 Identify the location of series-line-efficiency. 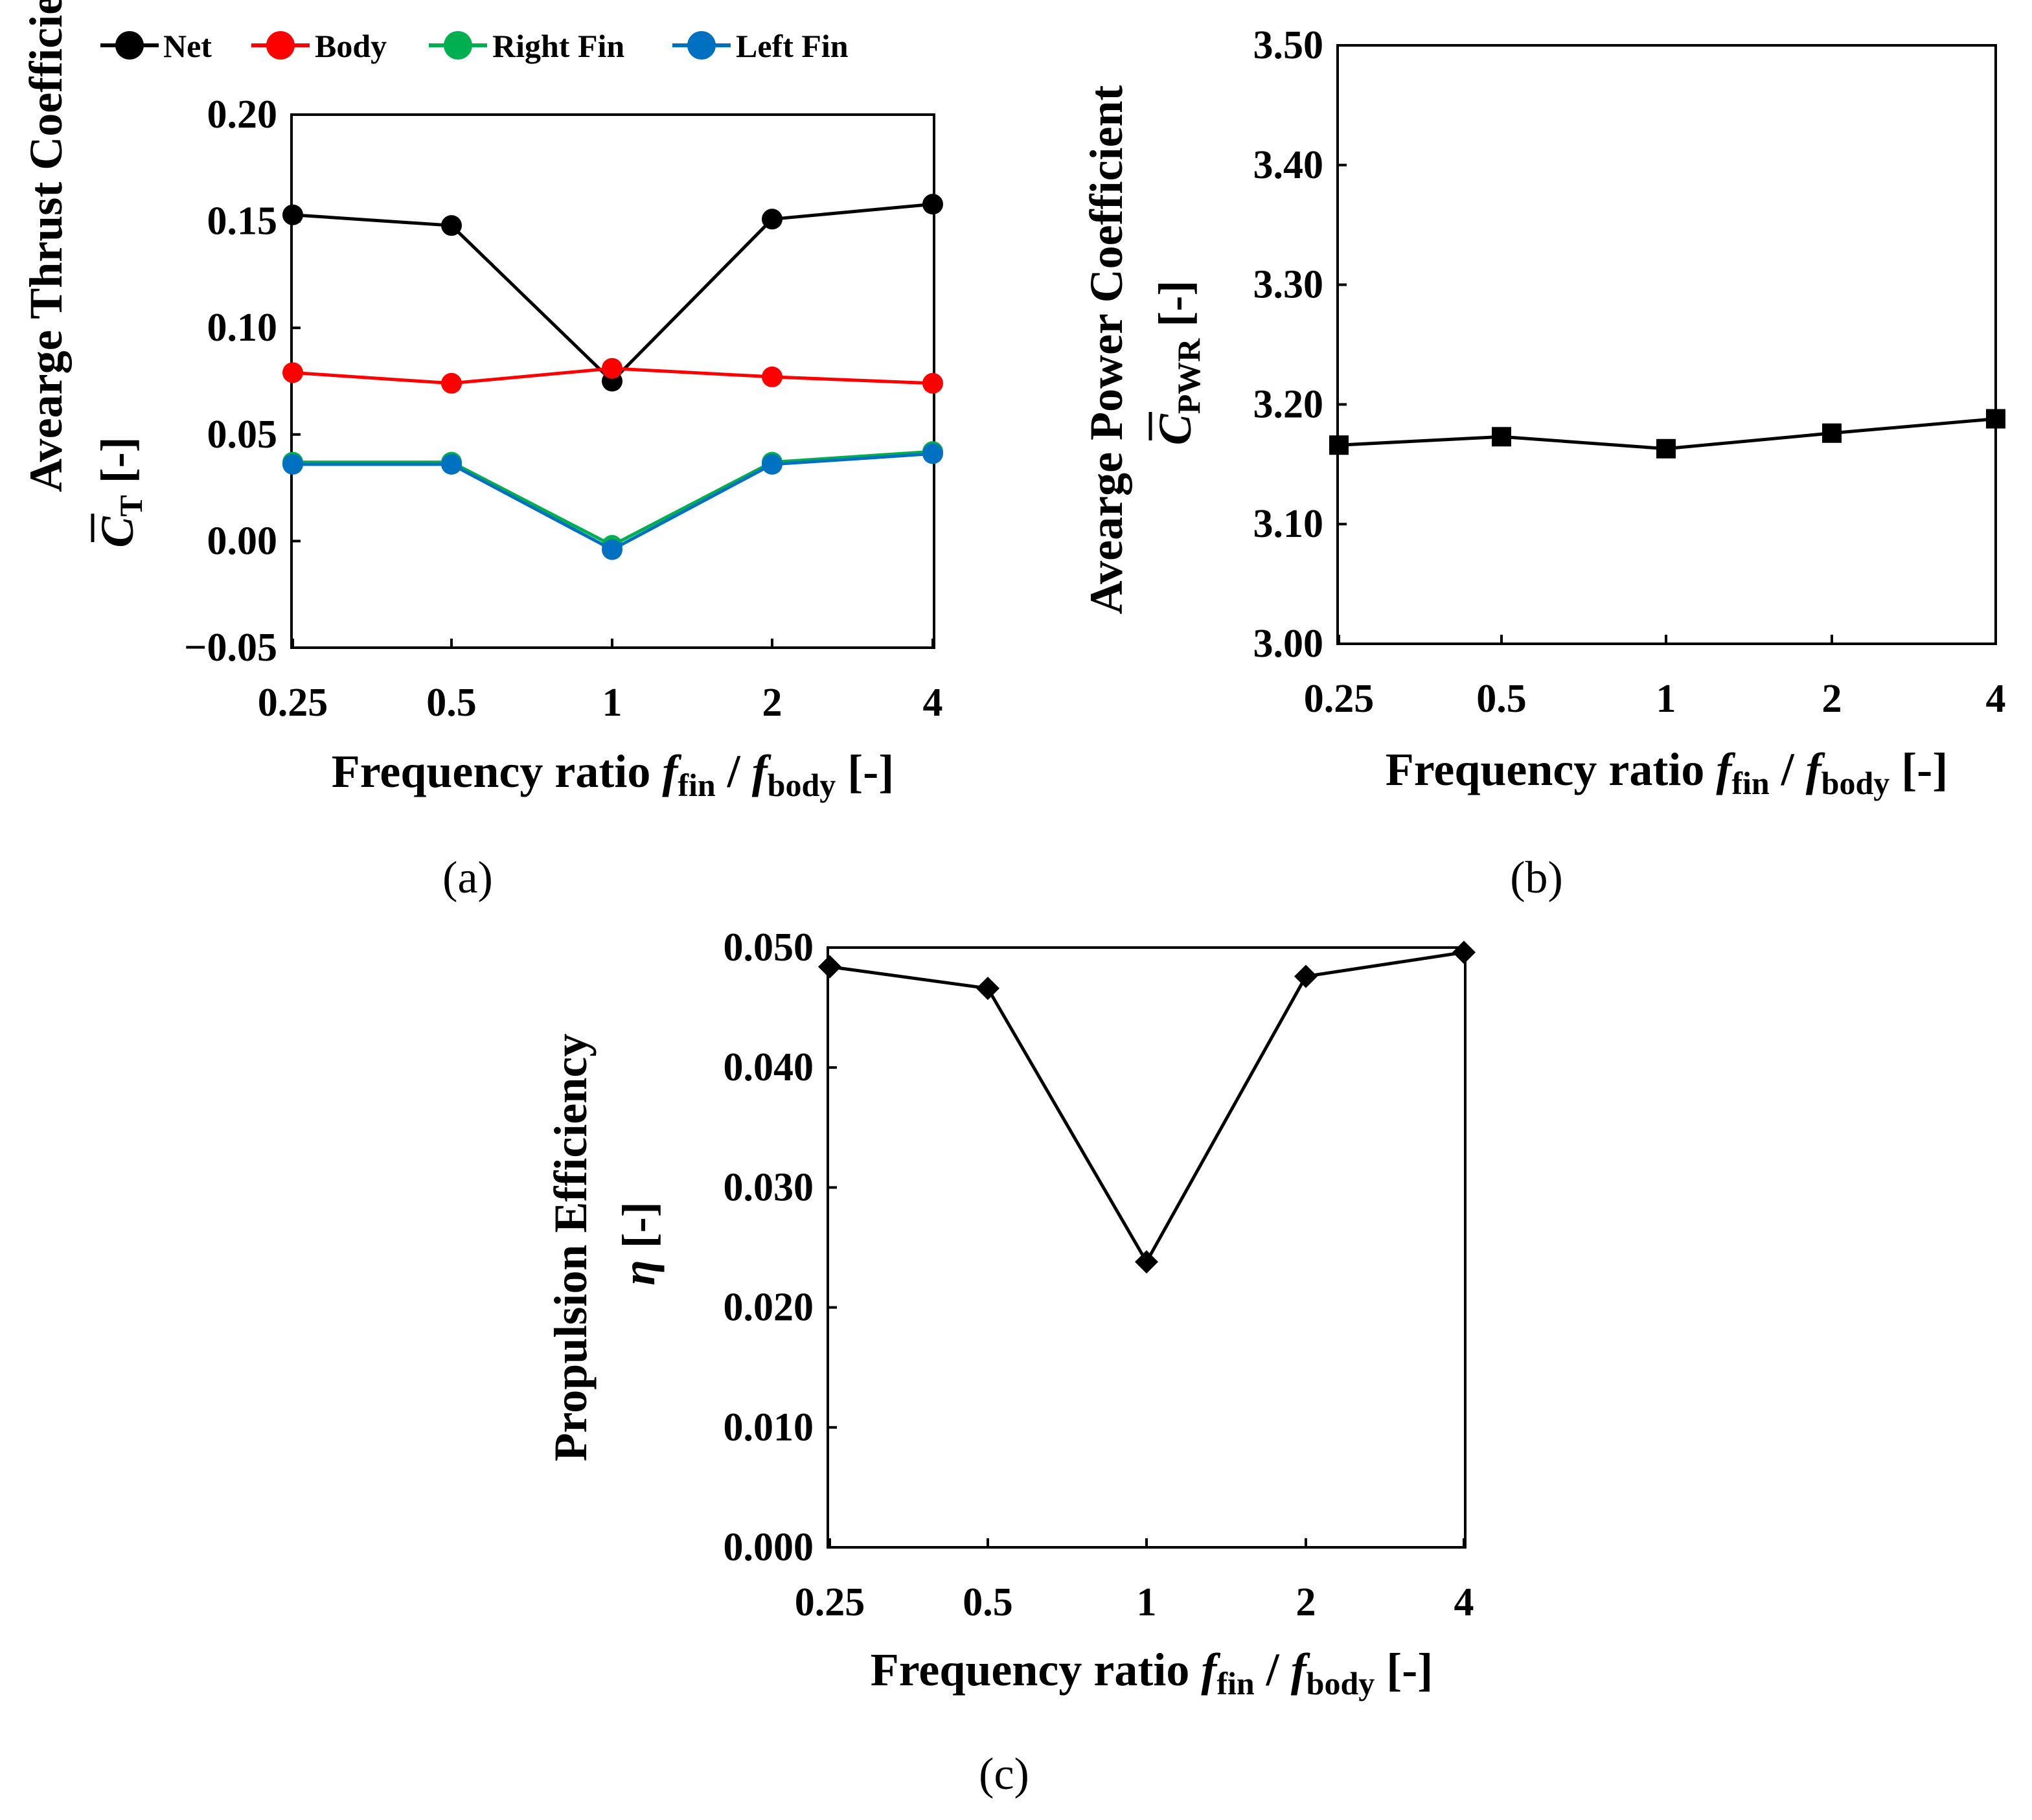
(1147, 1107).